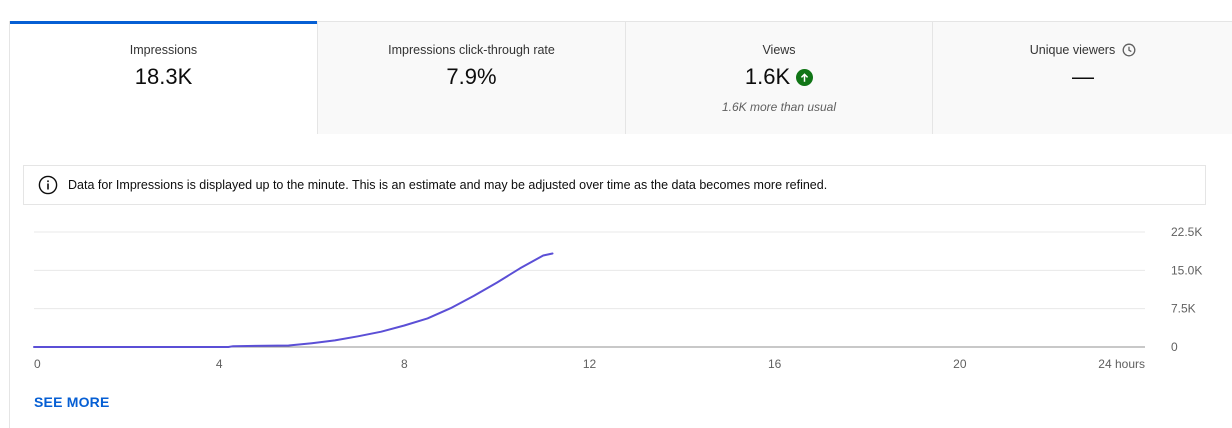 The height and width of the screenshot is (428, 1232). Describe the element at coordinates (1174, 347) in the screenshot. I see `y-tick-label: 0` at that location.